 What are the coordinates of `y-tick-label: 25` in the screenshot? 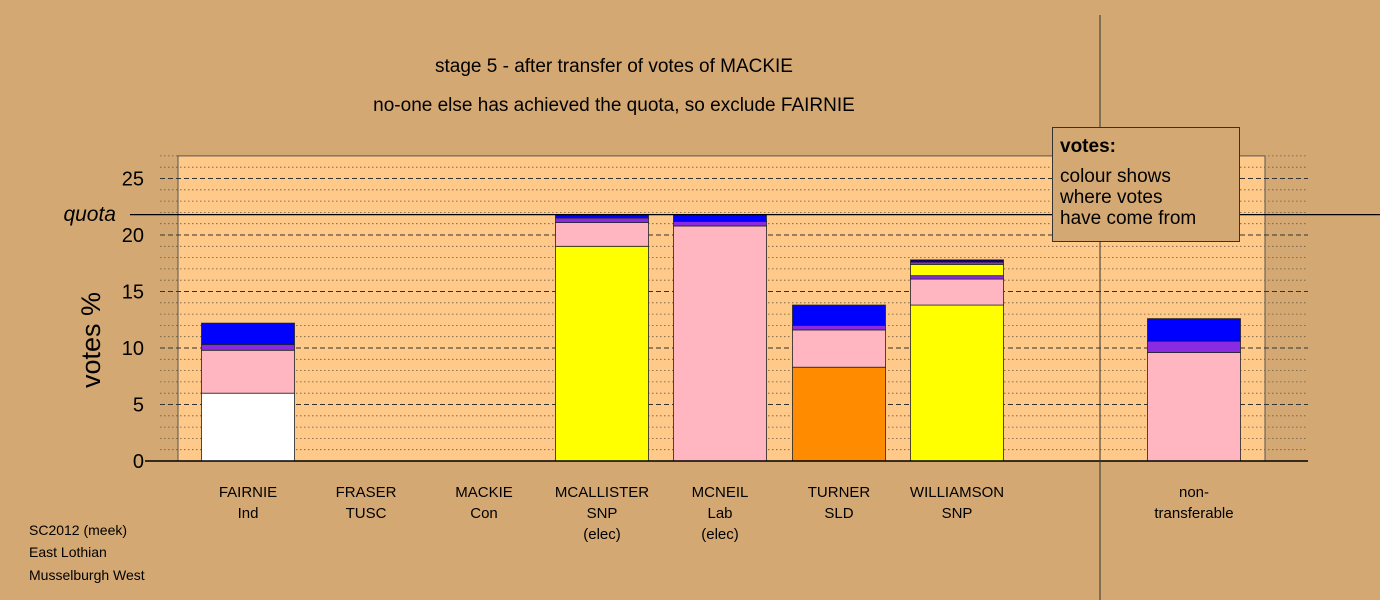 It's located at (133, 180).